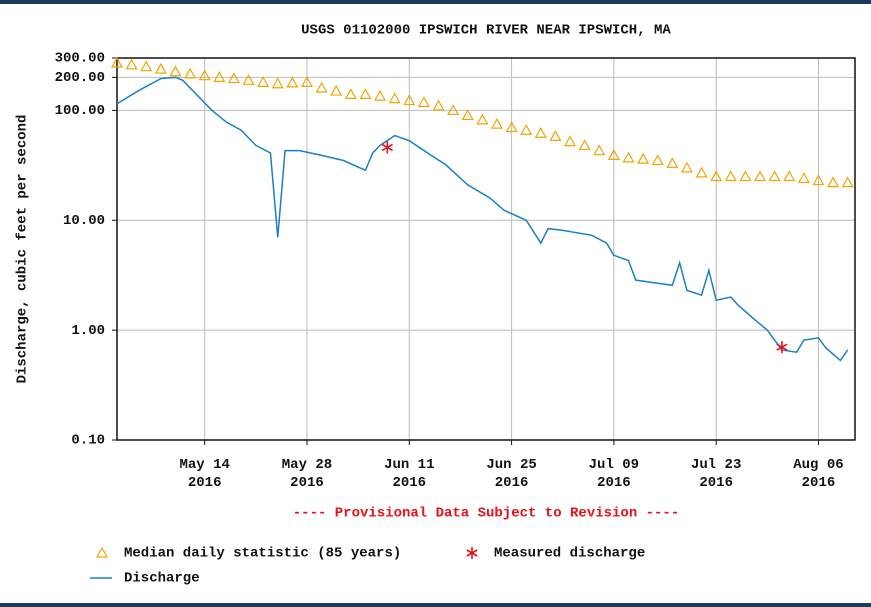 The height and width of the screenshot is (607, 871). What do you see at coordinates (511, 474) in the screenshot?
I see `x-tick-label: Jun 25 2016` at bounding box center [511, 474].